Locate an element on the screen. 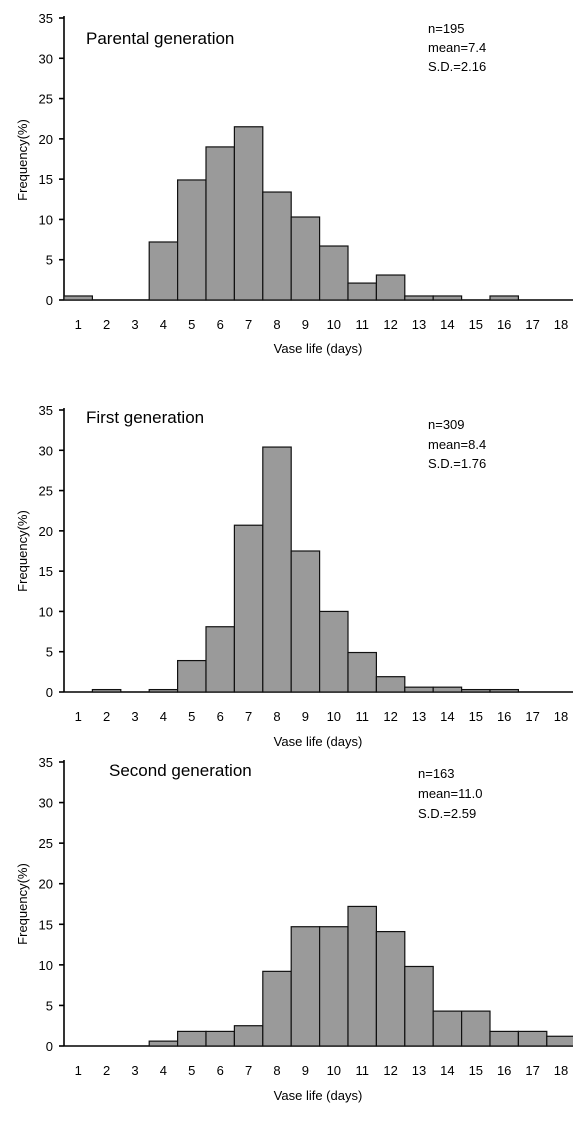  panel-title: First generation is located at coordinates (145, 417).